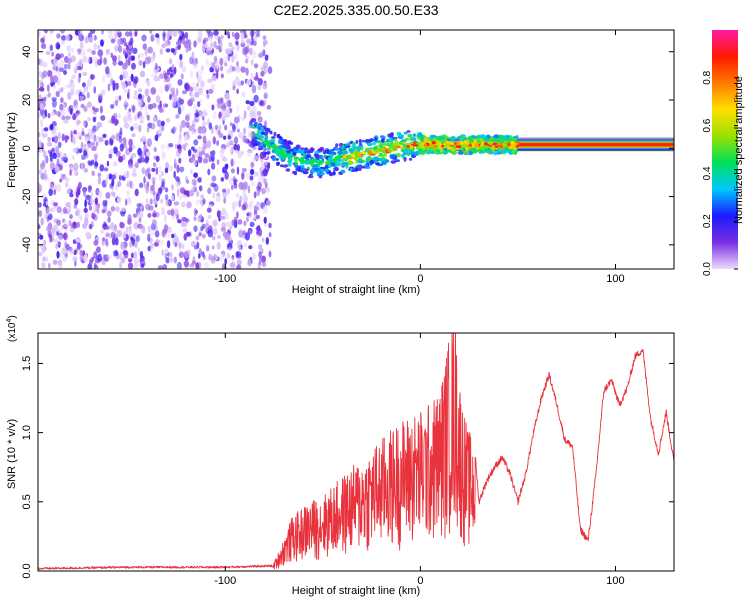 The width and height of the screenshot is (750, 605). Describe the element at coordinates (739, 150) in the screenshot. I see `colorbar-label: Normalized spectral amplitude` at that location.